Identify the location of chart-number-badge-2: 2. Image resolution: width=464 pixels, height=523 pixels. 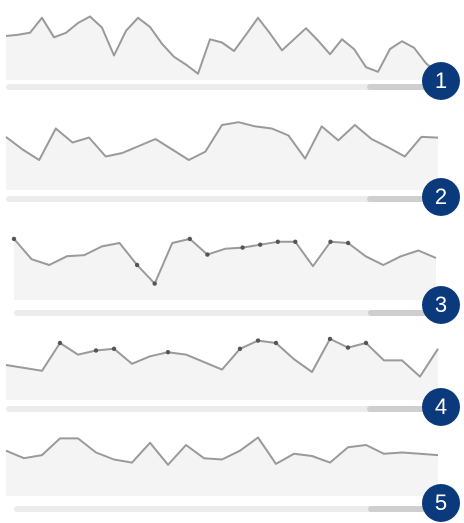
(441, 197).